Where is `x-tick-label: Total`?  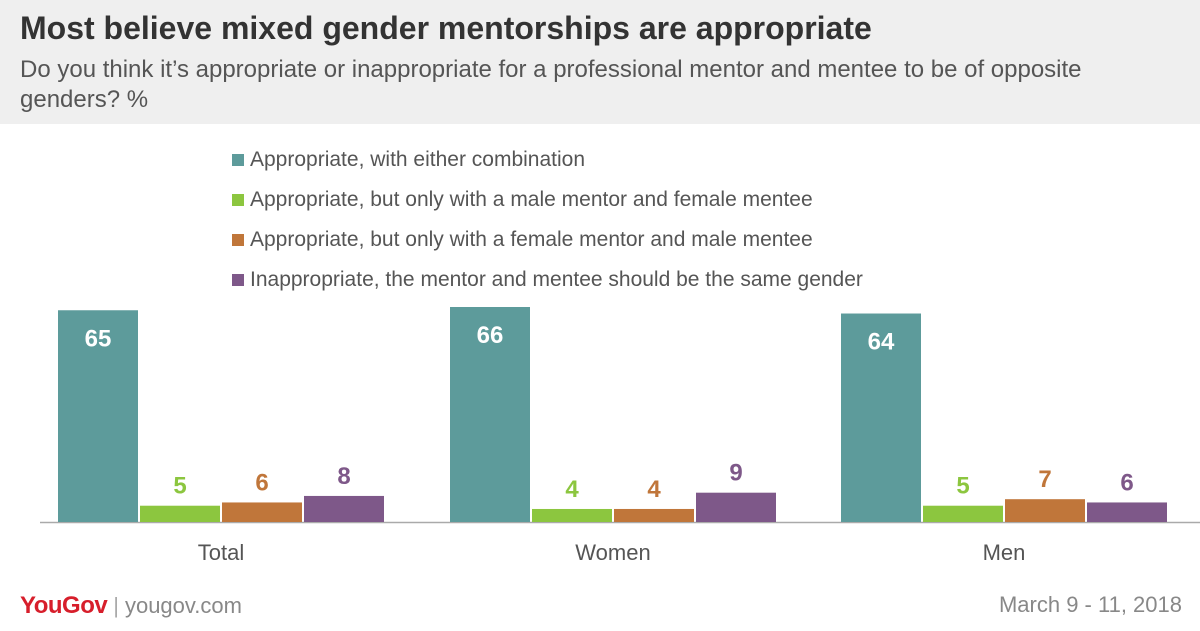
x-tick-label: Total is located at coordinates (221, 552).